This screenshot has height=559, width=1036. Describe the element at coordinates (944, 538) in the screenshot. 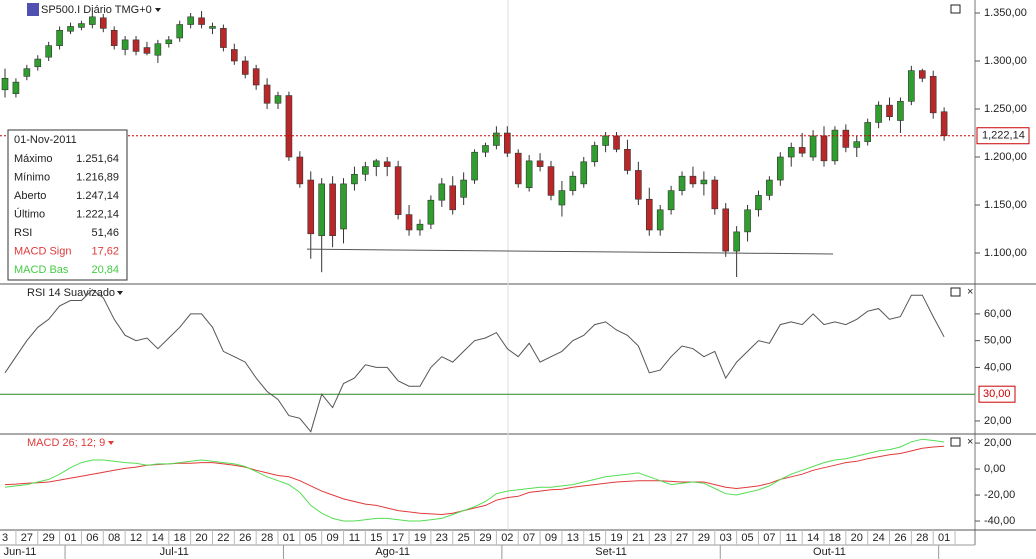

I see `x-tick-label: 01` at that location.